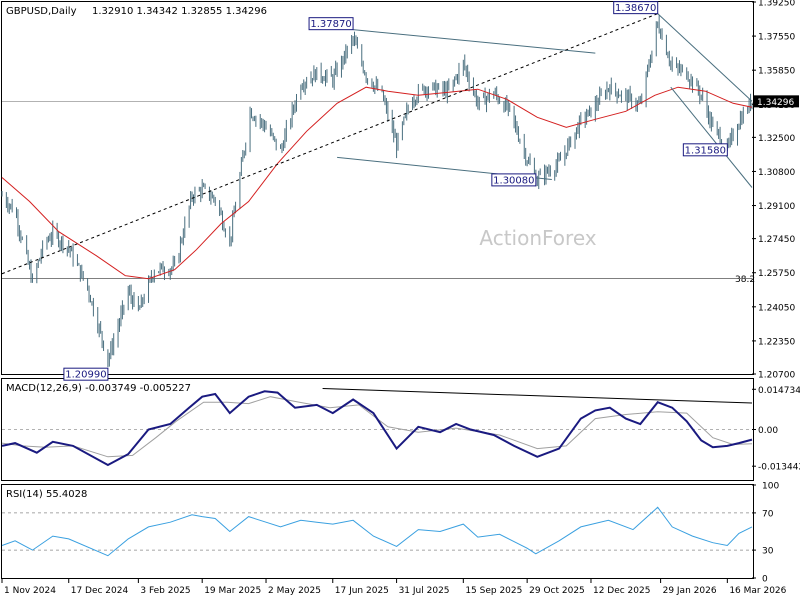 The height and width of the screenshot is (604, 800). I want to click on macd-line, so click(377, 428).